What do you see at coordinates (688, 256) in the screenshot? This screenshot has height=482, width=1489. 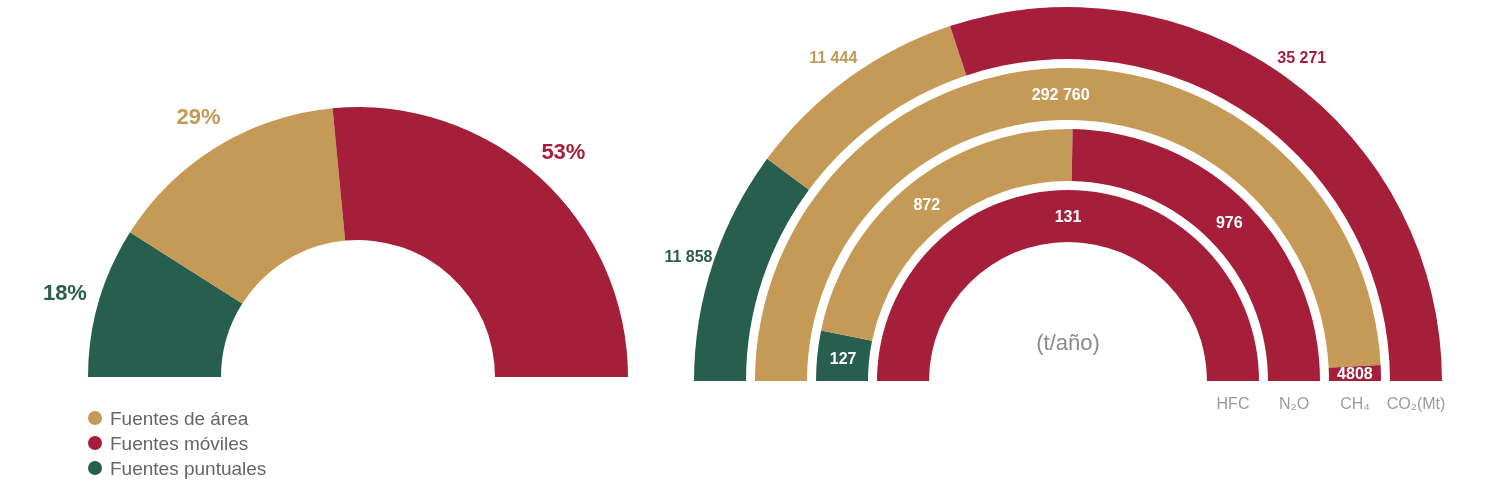 I see `data-label: 11 858` at bounding box center [688, 256].